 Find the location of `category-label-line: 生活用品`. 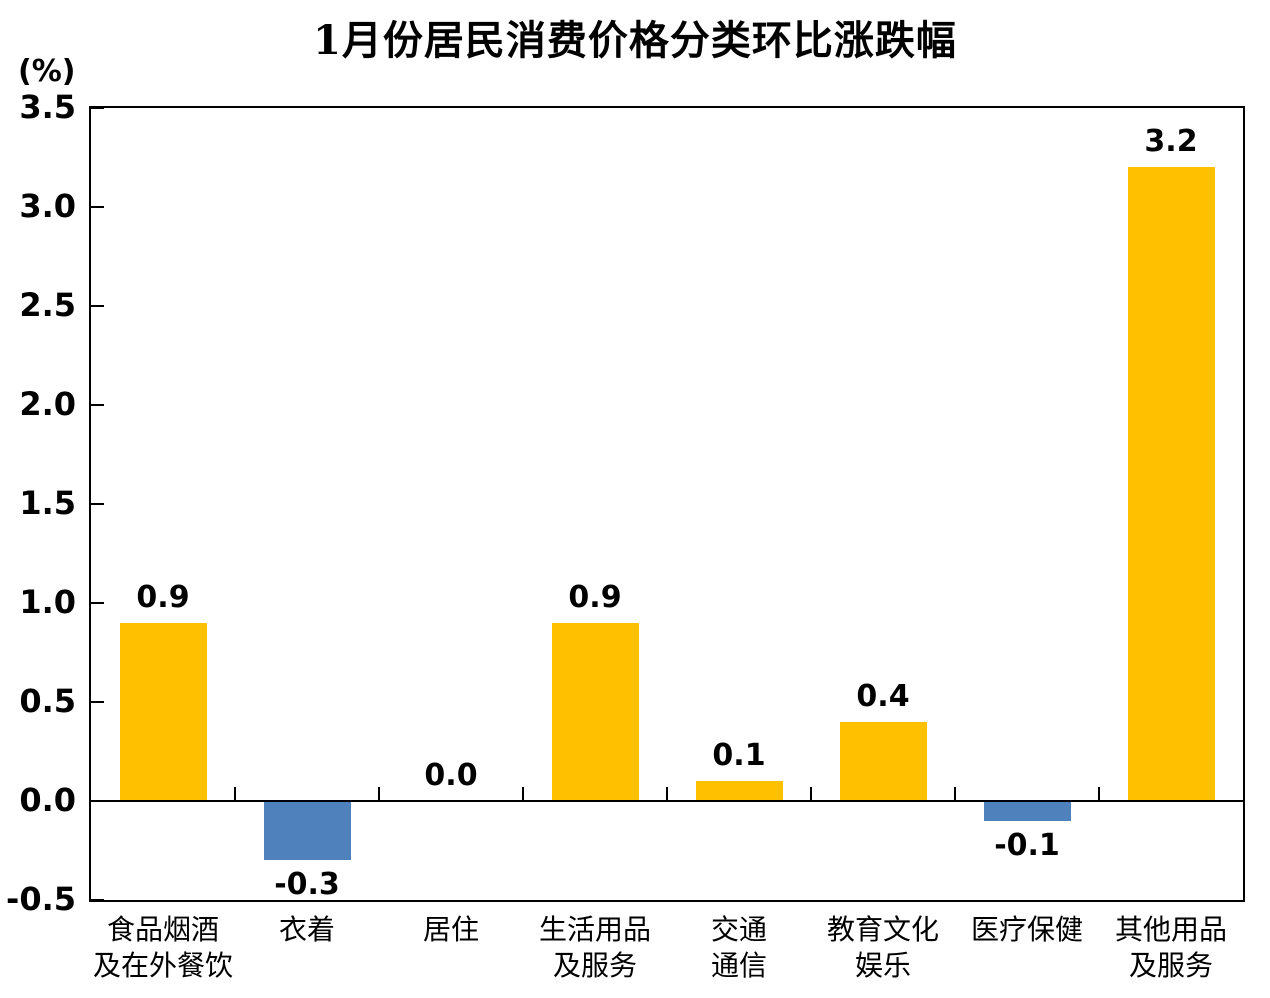

category-label-line: 生活用品 is located at coordinates (594, 929).